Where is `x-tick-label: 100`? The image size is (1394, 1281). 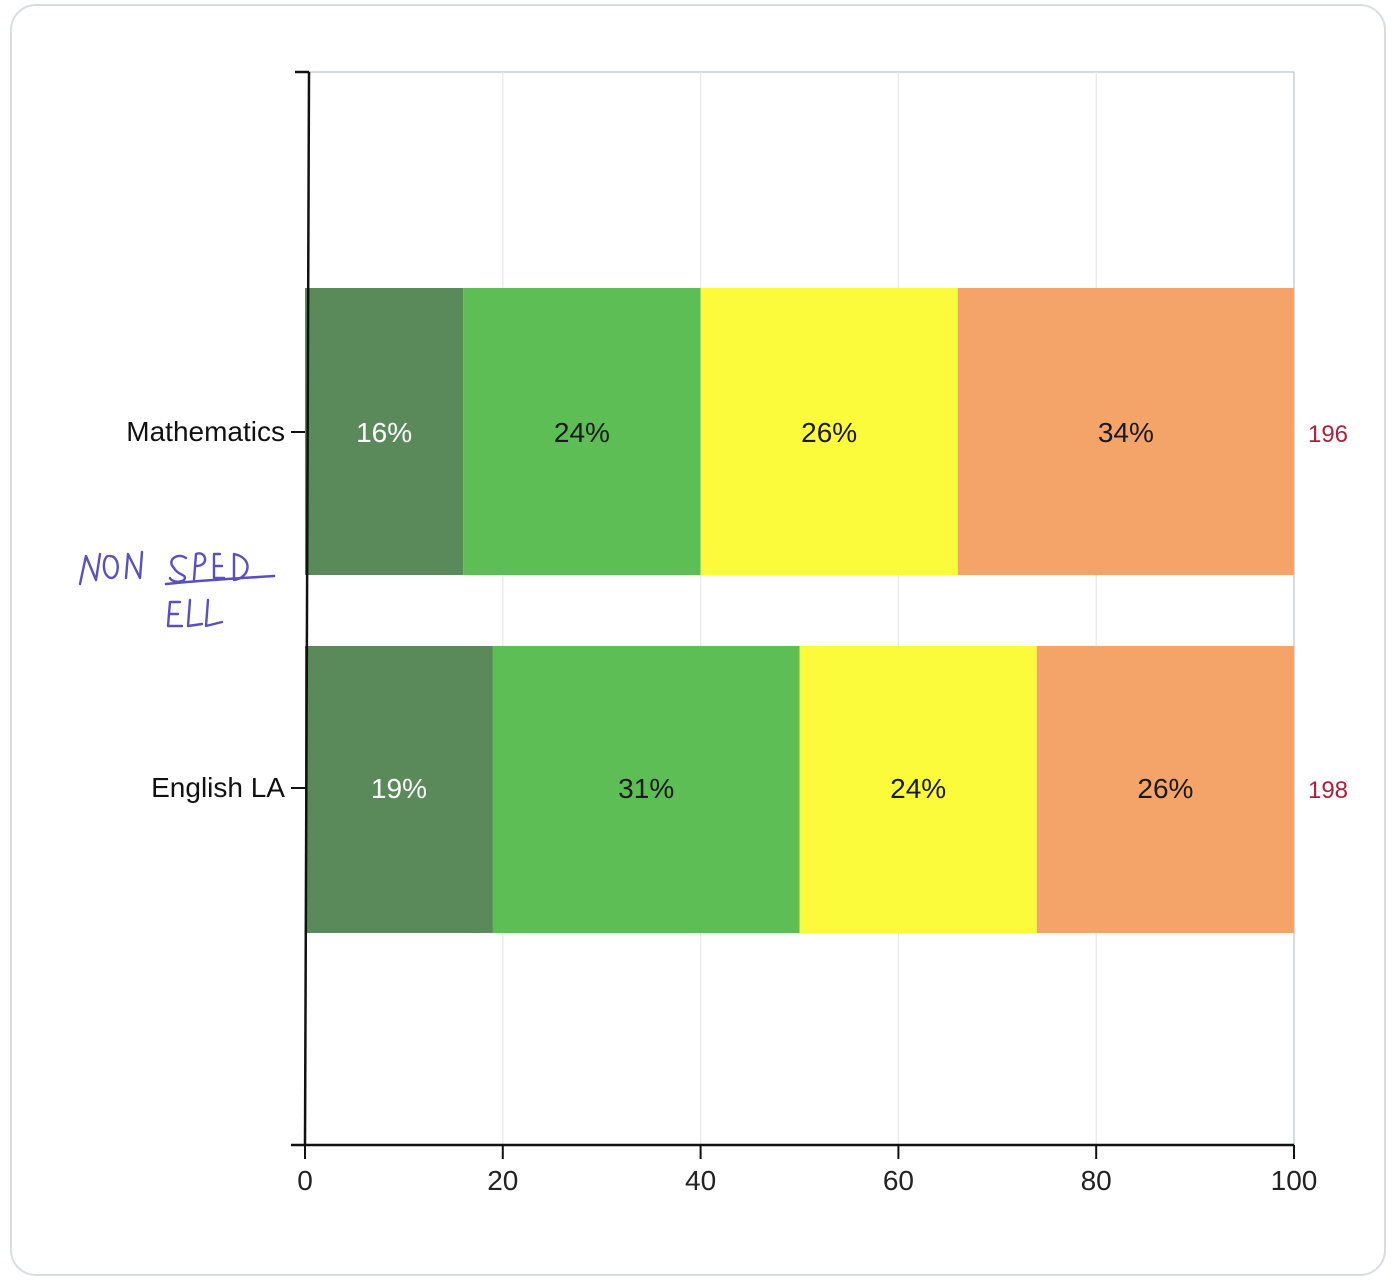 x-tick-label: 100 is located at coordinates (1294, 1180).